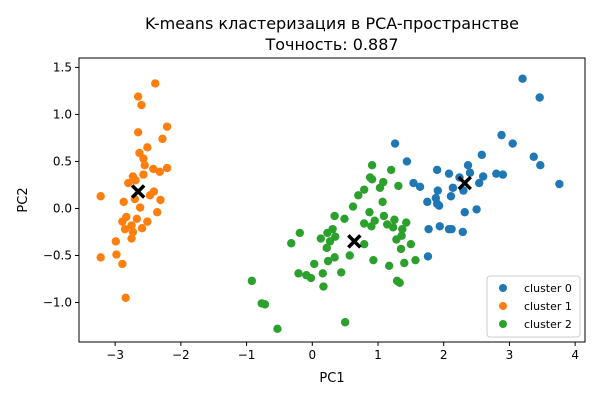  I want to click on legend-label: cluster 1, so click(548, 306).